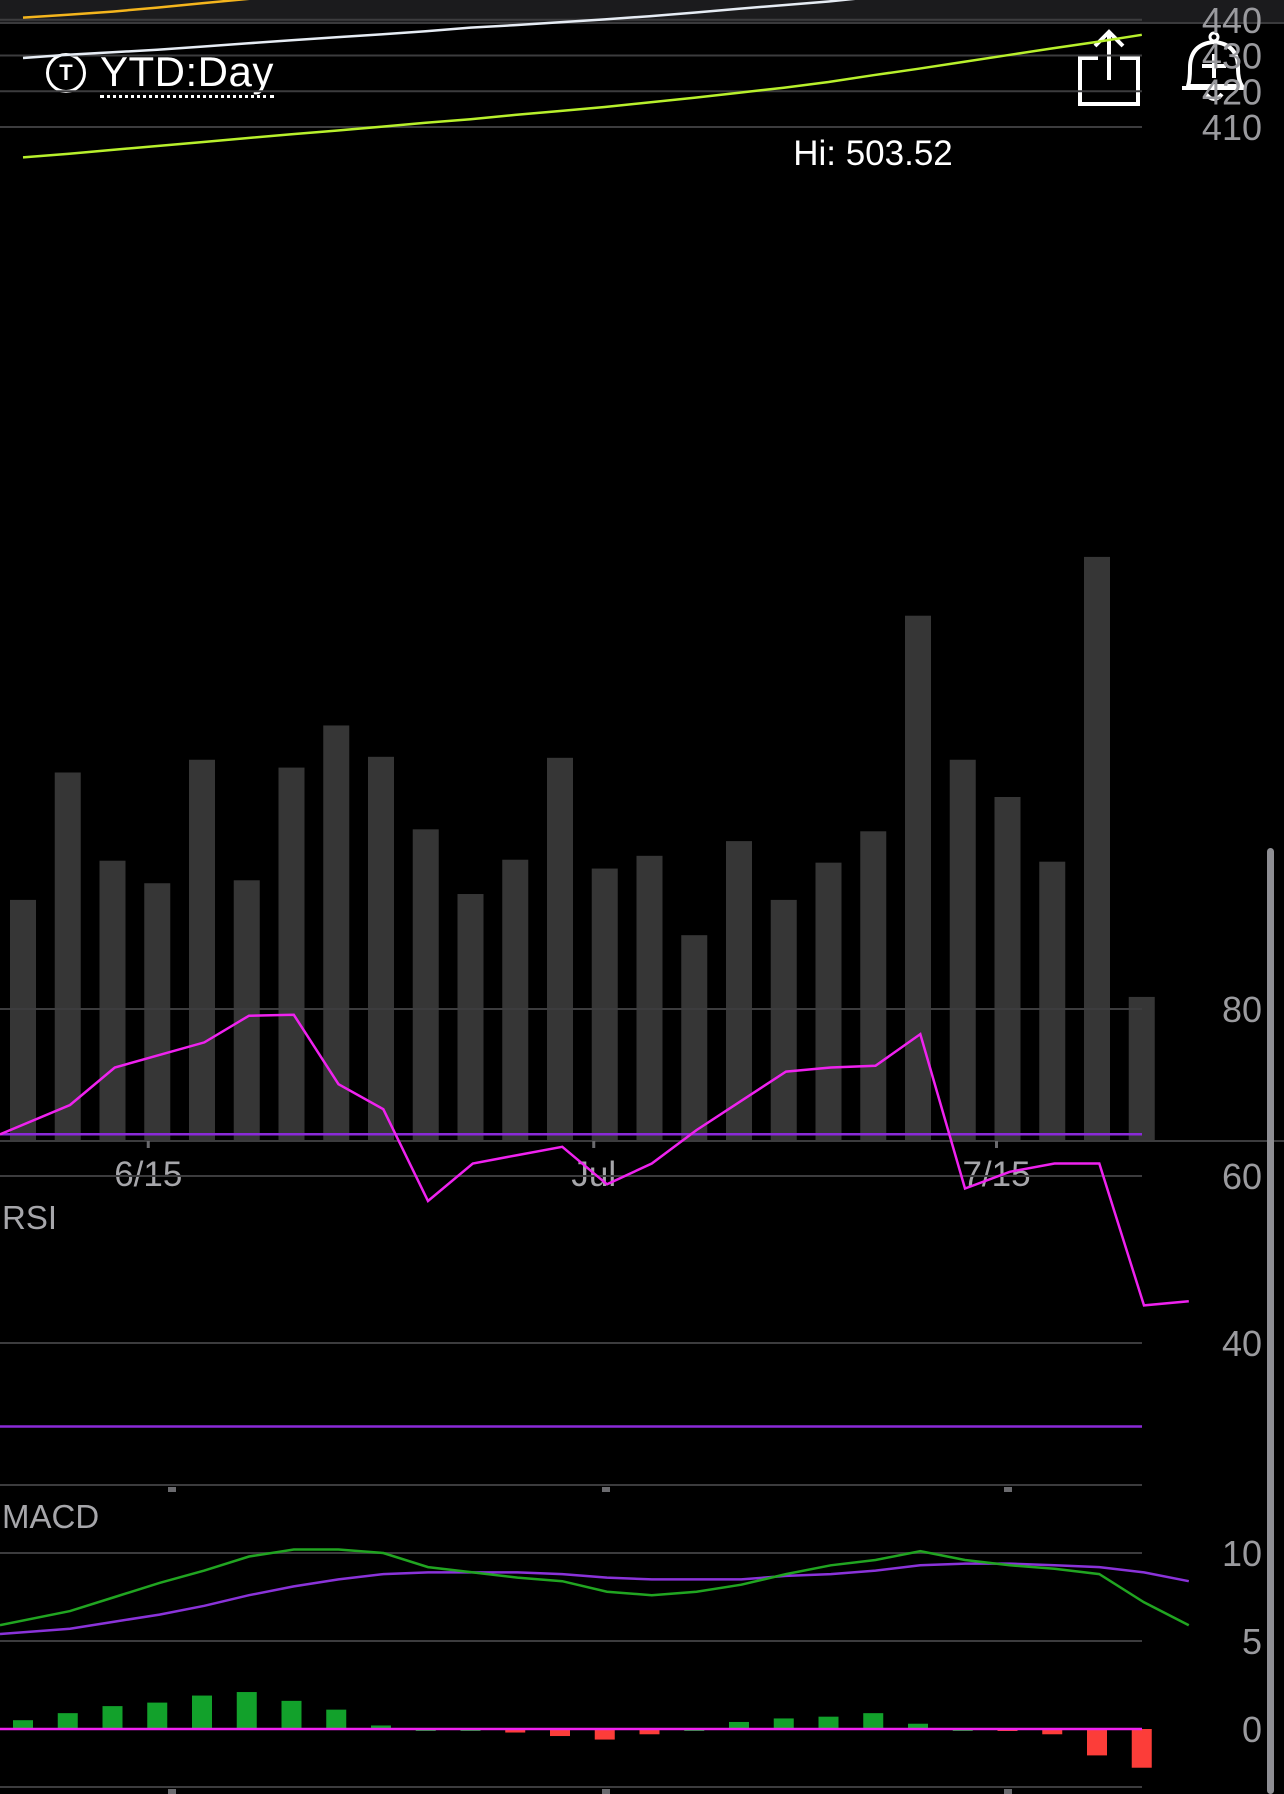 Image resolution: width=1284 pixels, height=1794 pixels. I want to click on price-tick-label: 410, so click(1232, 127).